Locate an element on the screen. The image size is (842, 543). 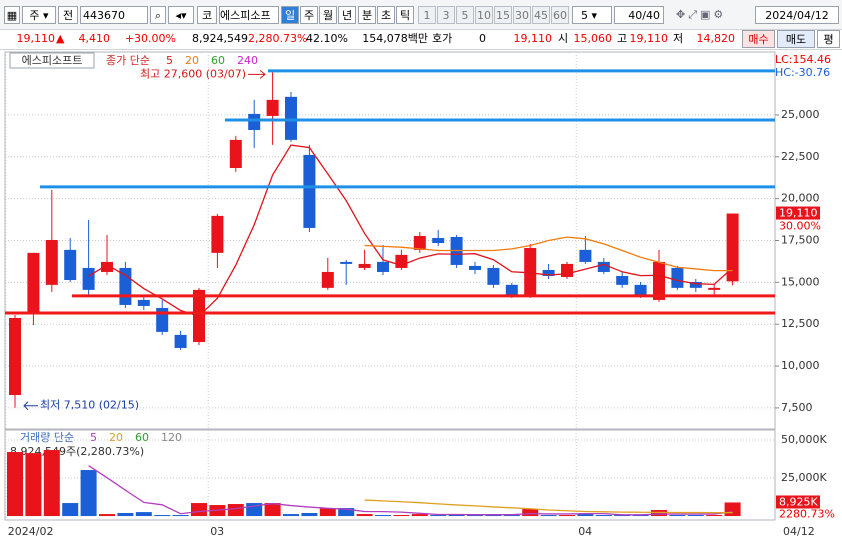
last-date: 04/12 is located at coordinates (799, 531).